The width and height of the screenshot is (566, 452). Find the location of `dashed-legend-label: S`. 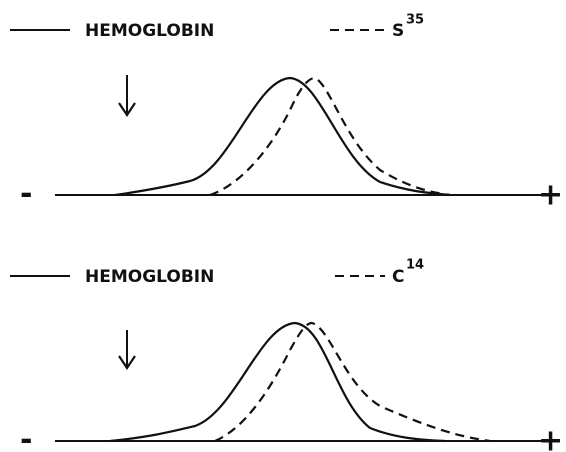

dashed-legend-label: S is located at coordinates (398, 31).